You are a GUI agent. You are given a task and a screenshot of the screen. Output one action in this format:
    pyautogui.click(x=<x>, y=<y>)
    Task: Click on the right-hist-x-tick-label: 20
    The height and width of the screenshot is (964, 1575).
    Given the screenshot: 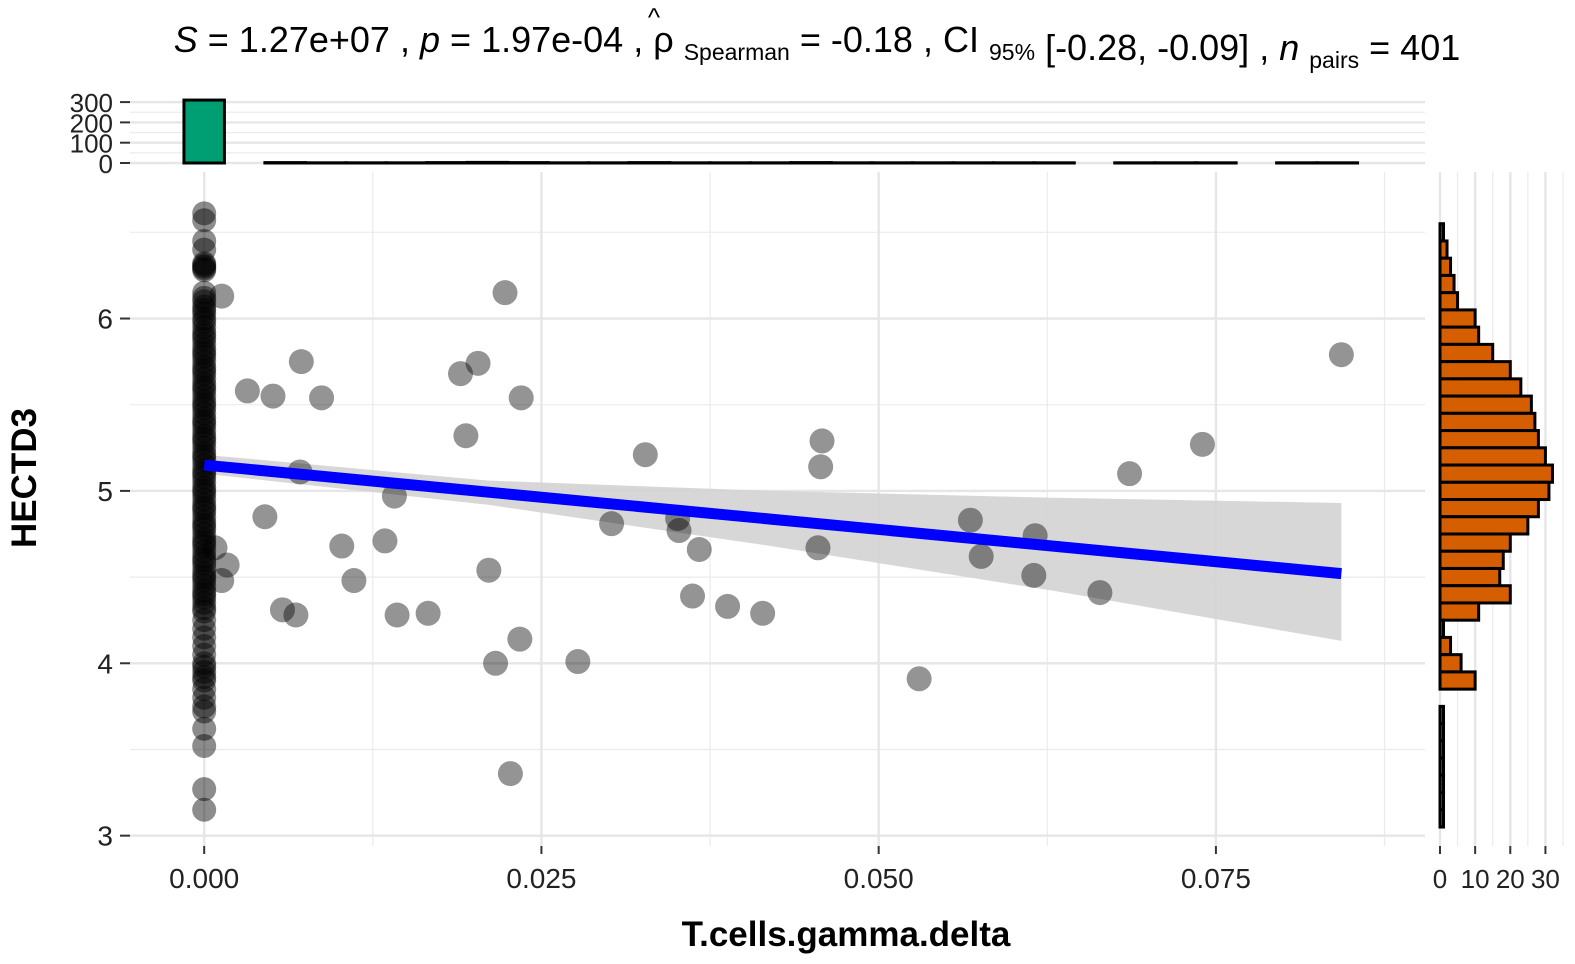 What is the action you would take?
    pyautogui.click(x=1510, y=879)
    